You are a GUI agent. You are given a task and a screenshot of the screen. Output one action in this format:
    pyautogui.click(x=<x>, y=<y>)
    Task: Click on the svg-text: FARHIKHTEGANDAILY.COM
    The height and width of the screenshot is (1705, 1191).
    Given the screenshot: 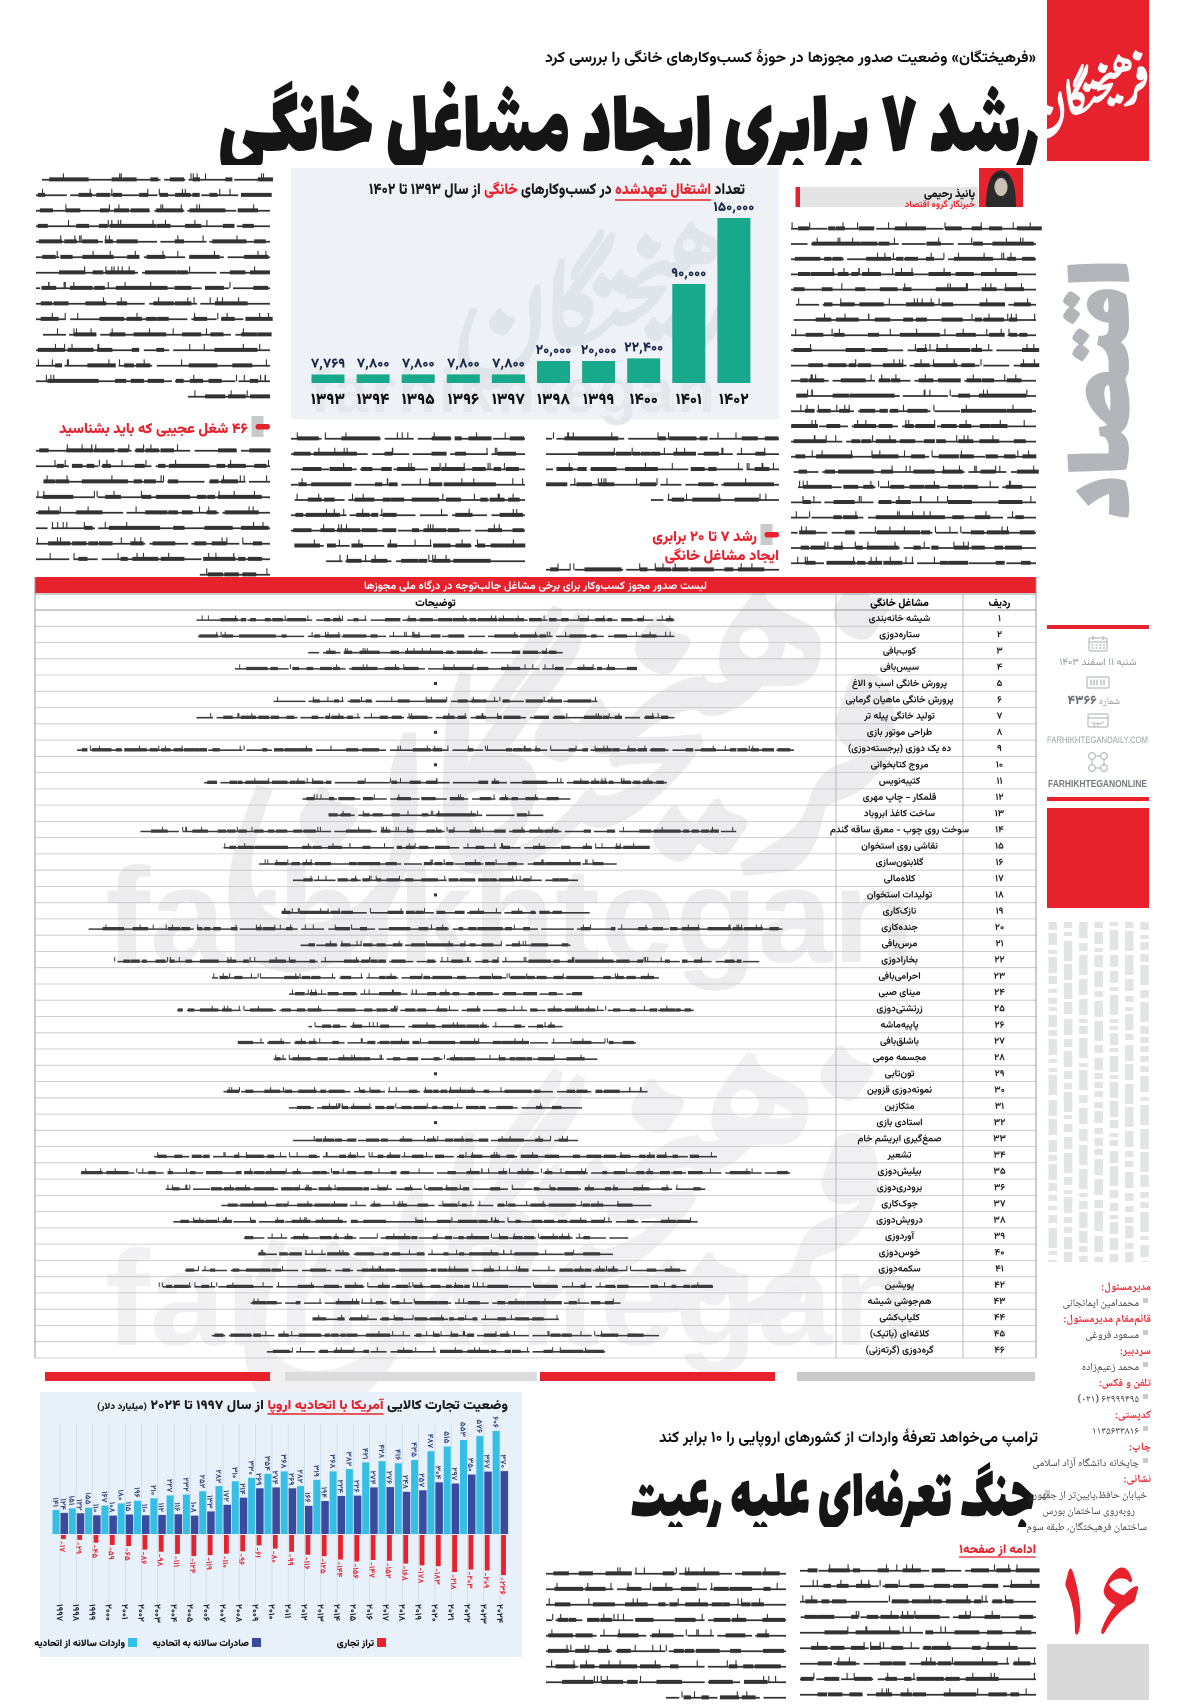 What is the action you would take?
    pyautogui.click(x=1097, y=740)
    